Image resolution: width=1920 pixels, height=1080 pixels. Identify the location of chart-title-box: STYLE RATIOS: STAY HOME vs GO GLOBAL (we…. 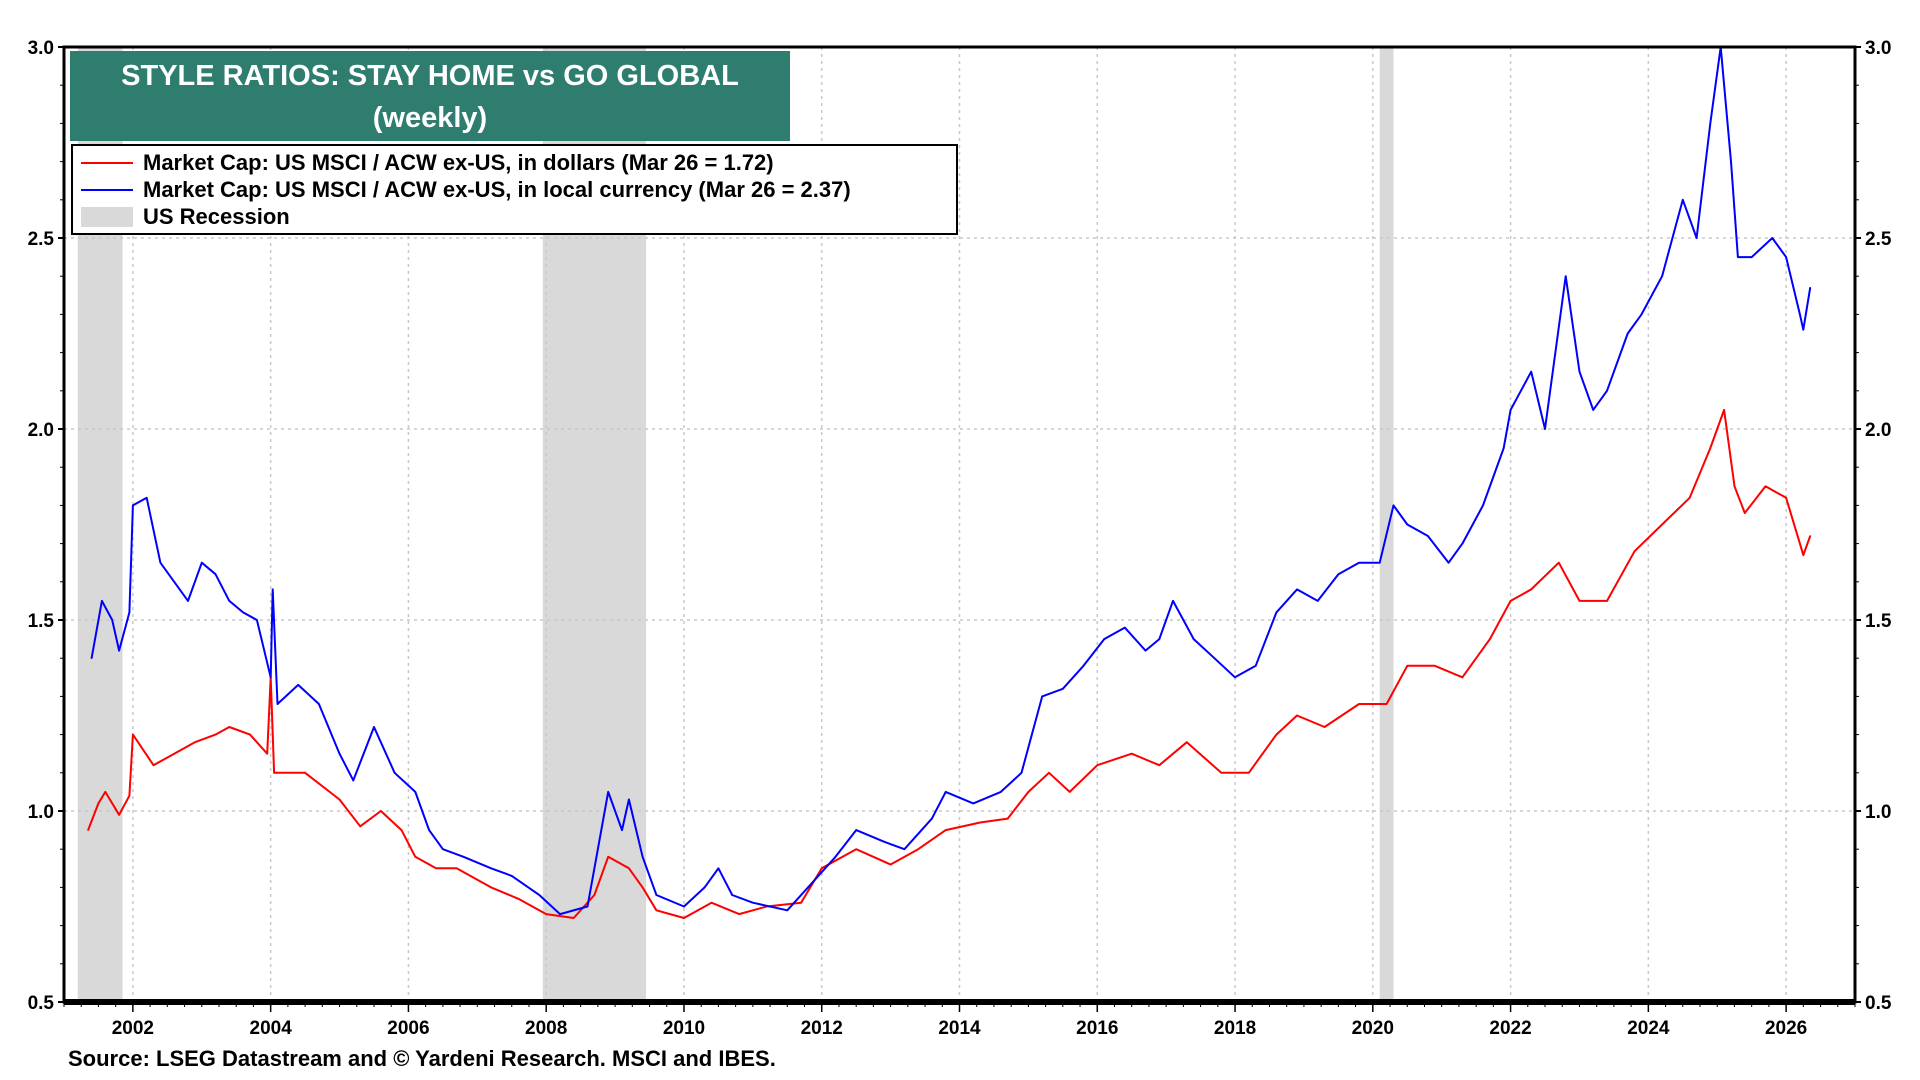
(430, 96).